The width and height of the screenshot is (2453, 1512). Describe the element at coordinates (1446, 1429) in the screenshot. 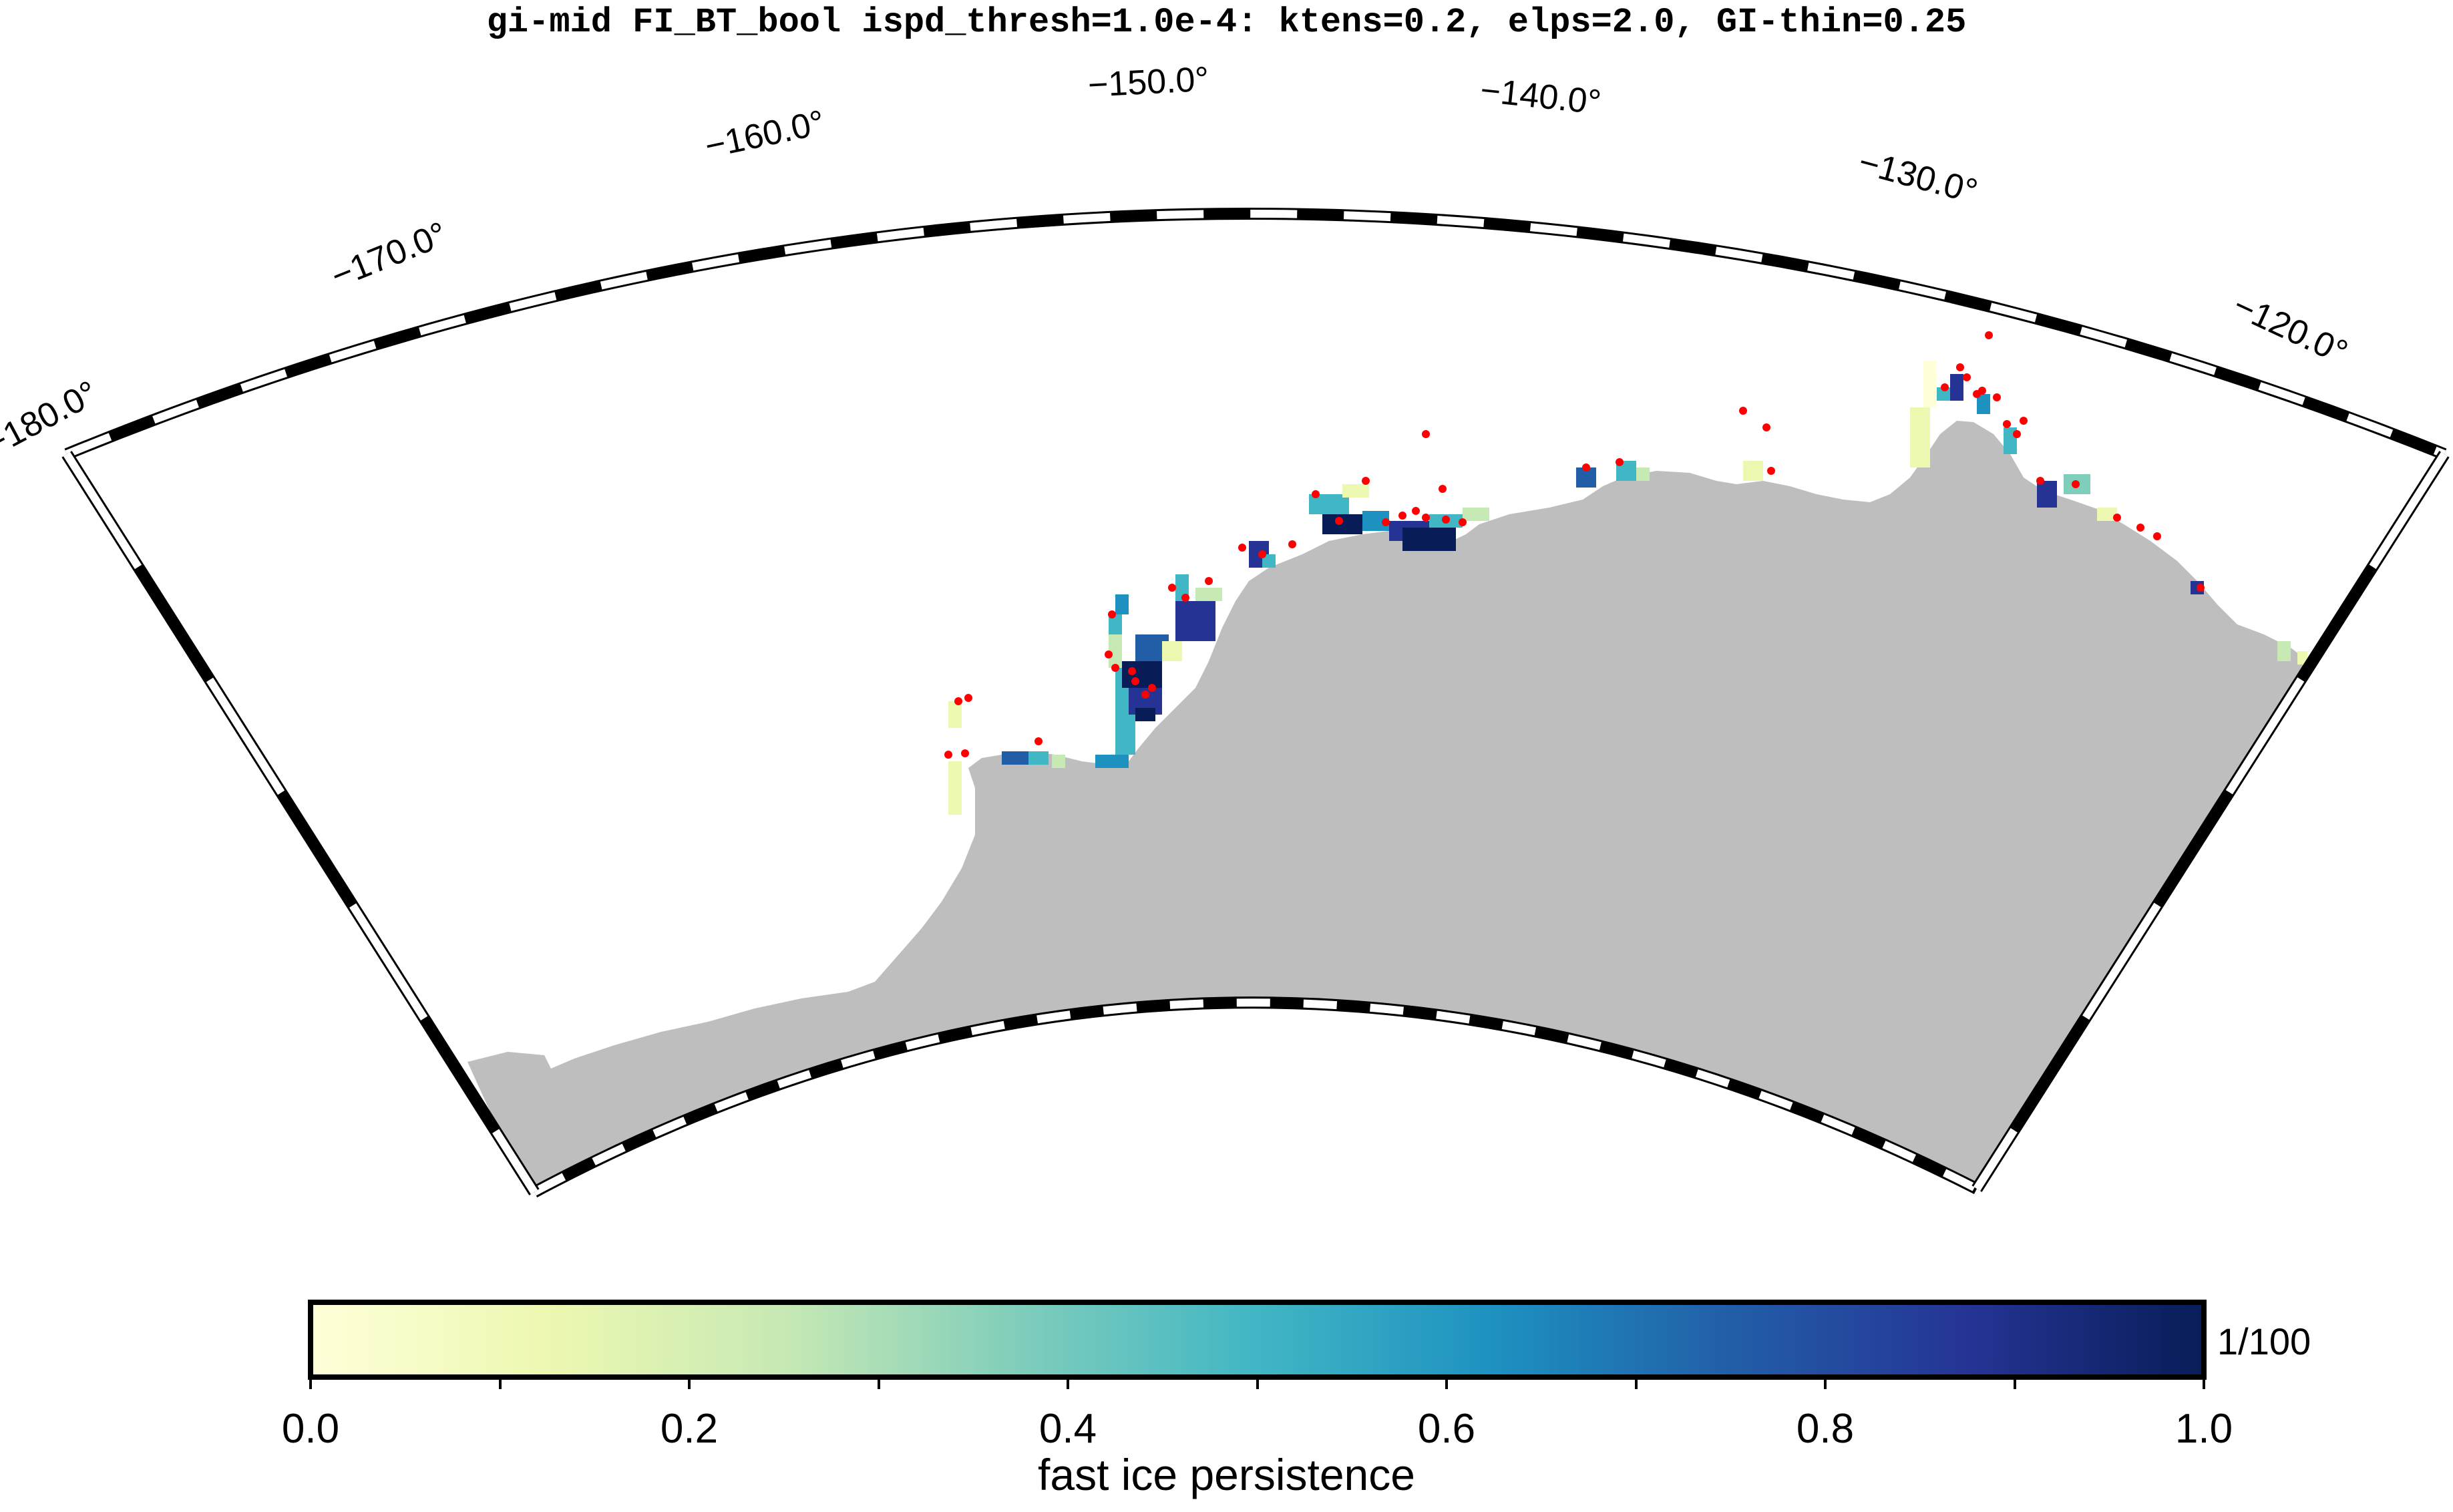

I see `colorbar-tick-3: 0.6` at that location.